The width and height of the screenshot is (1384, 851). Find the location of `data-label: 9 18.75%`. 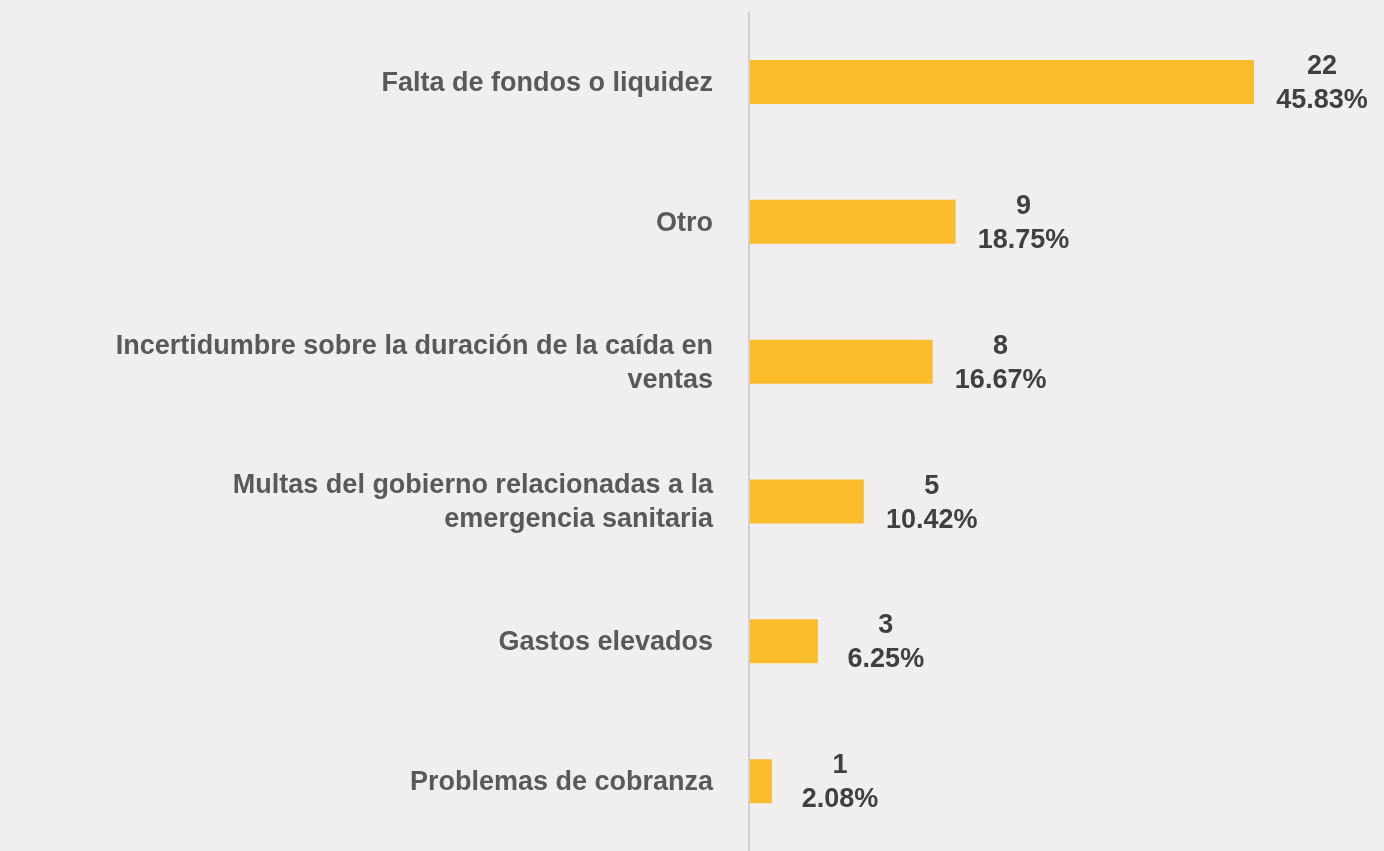

data-label: 9 18.75% is located at coordinates (1023, 221).